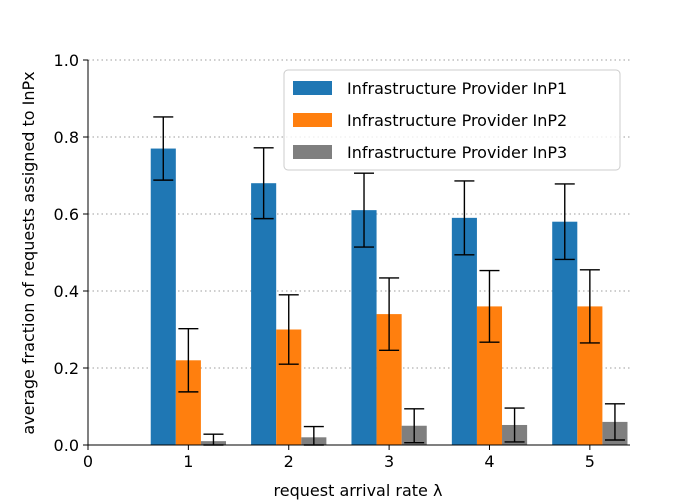 Image resolution: width=700 pixels, height=500 pixels. What do you see at coordinates (66, 368) in the screenshot?
I see `y-tick-label: 0.2` at bounding box center [66, 368].